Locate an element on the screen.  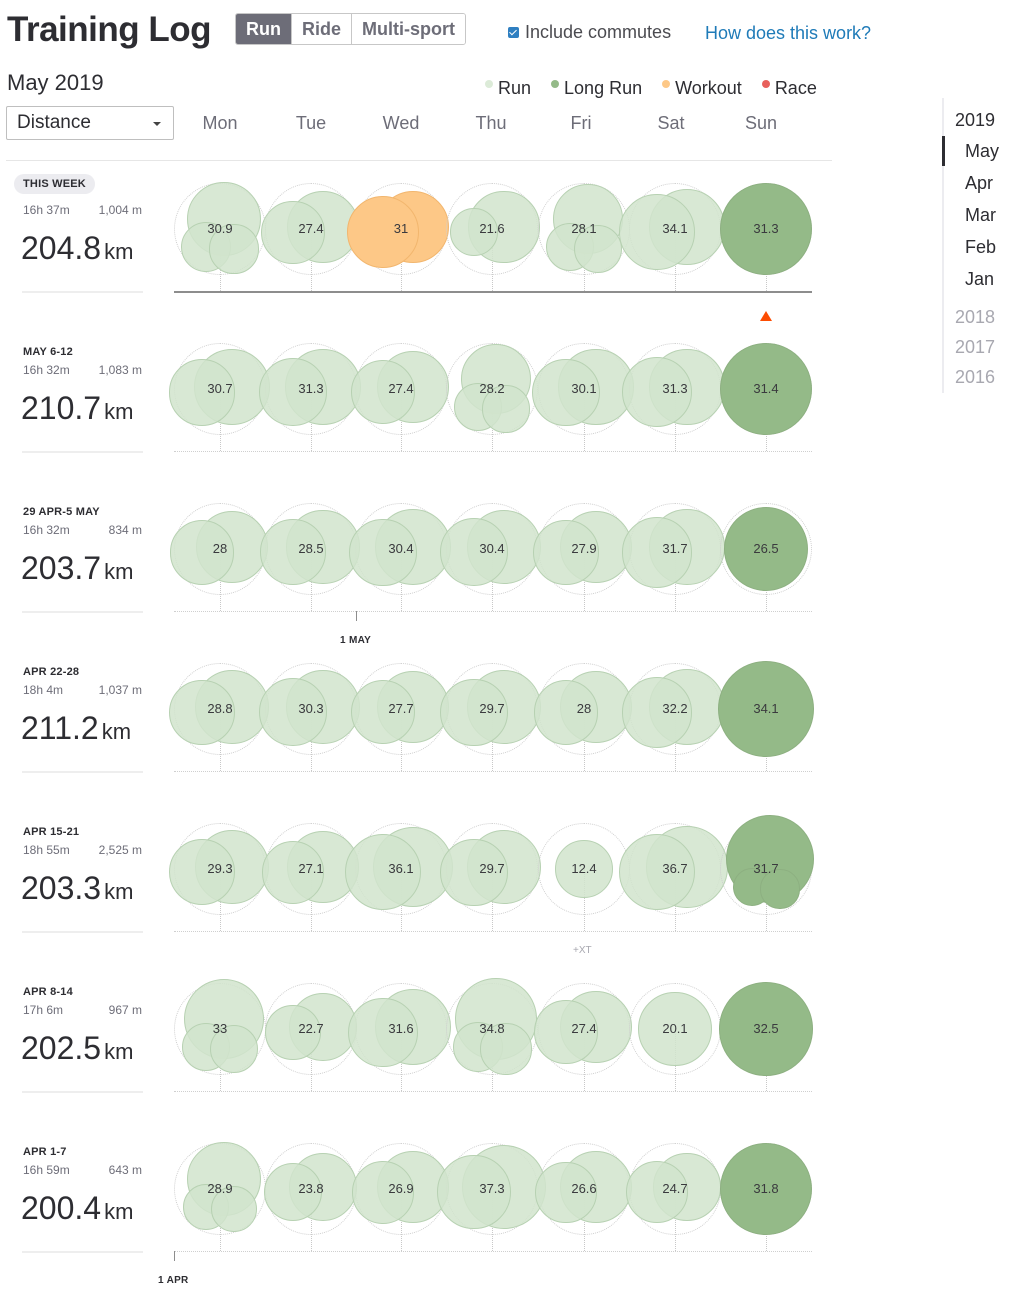
nav-month-mar: Mar is located at coordinates (980, 215).